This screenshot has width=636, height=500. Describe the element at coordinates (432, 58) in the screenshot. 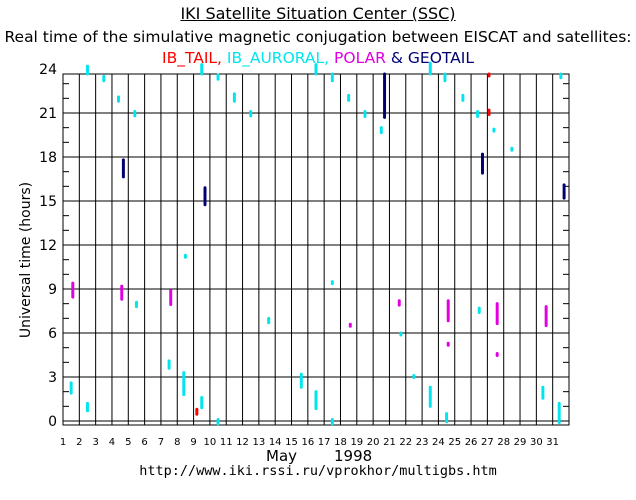

I see `legend-geotail: & GEOTAIL` at that location.